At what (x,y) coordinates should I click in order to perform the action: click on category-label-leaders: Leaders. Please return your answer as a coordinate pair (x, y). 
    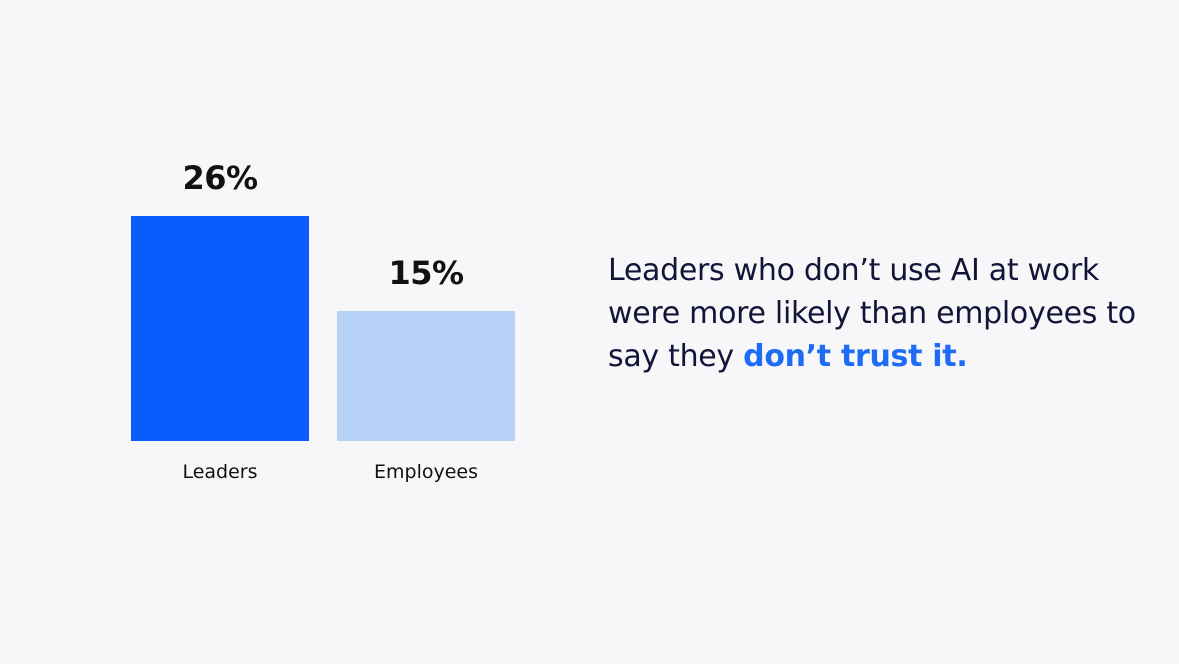
    Looking at the image, I should click on (220, 472).